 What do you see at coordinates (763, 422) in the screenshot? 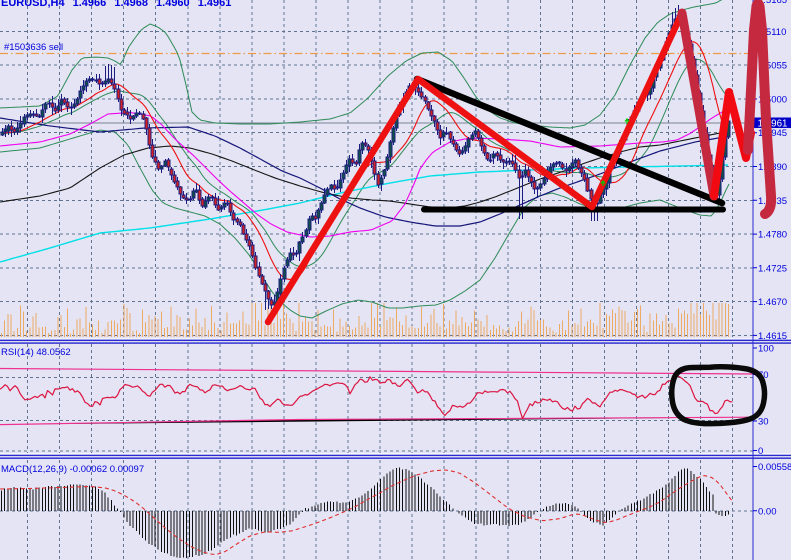
I see `svg-text: 30` at bounding box center [763, 422].